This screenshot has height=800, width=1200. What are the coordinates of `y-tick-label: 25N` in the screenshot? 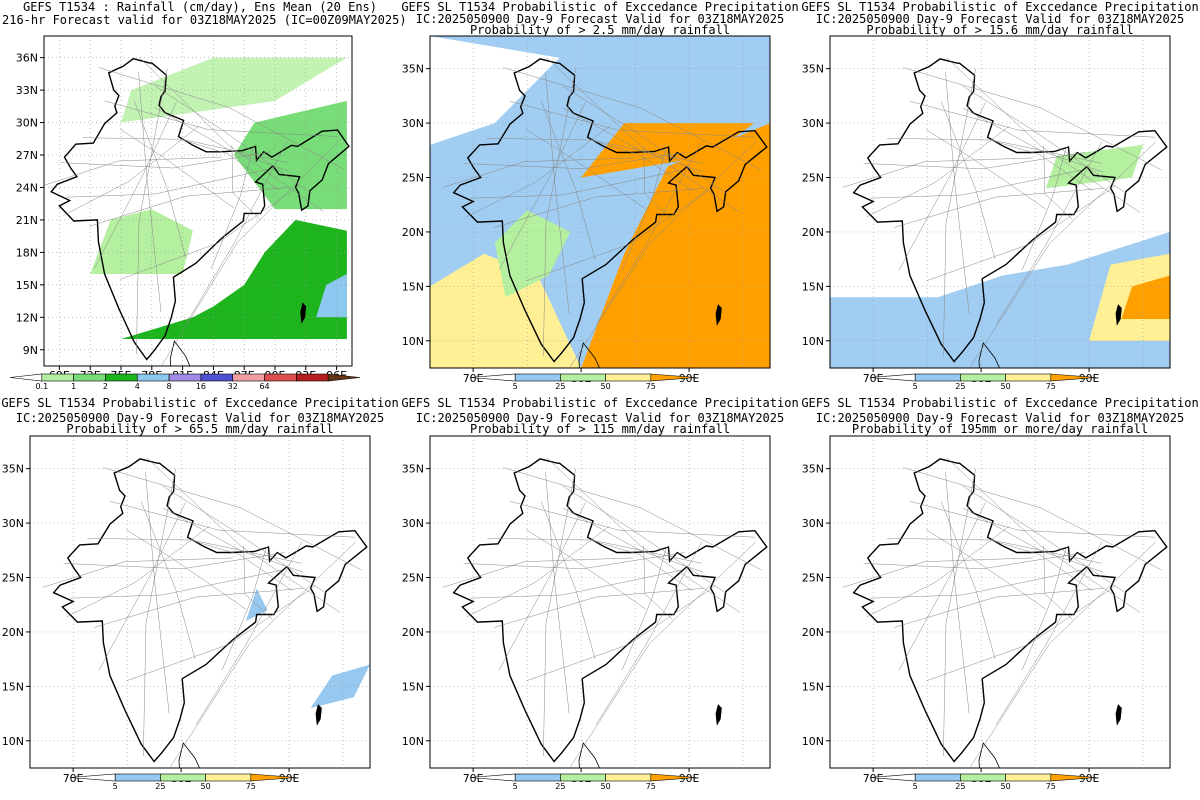 It's located at (413, 578).